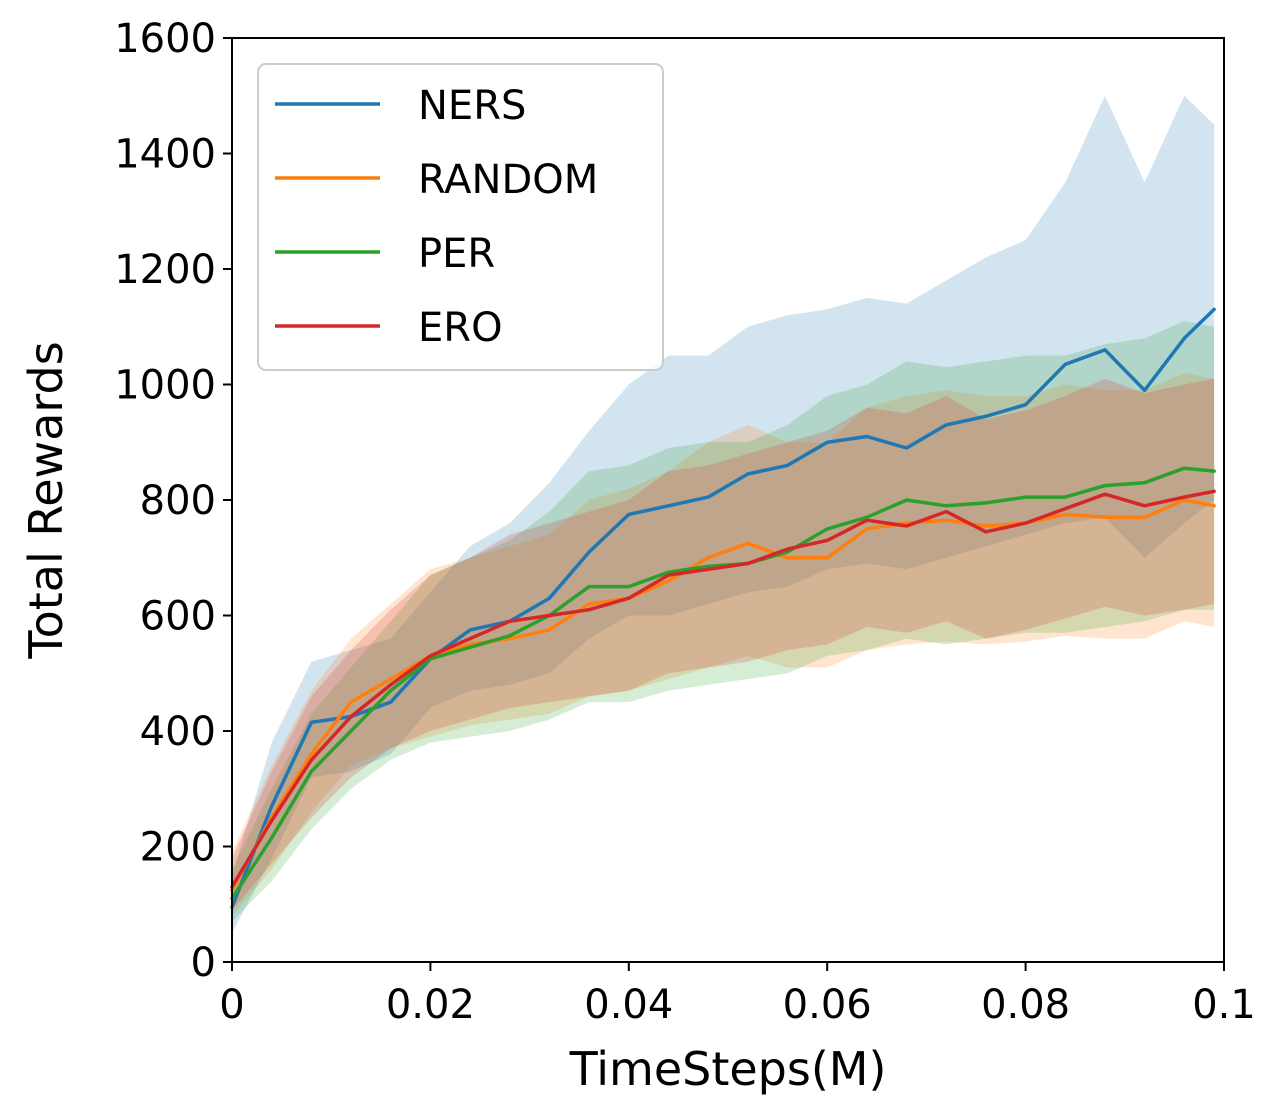  What do you see at coordinates (46, 500) in the screenshot?
I see `y-axis-label: Total Rewards` at bounding box center [46, 500].